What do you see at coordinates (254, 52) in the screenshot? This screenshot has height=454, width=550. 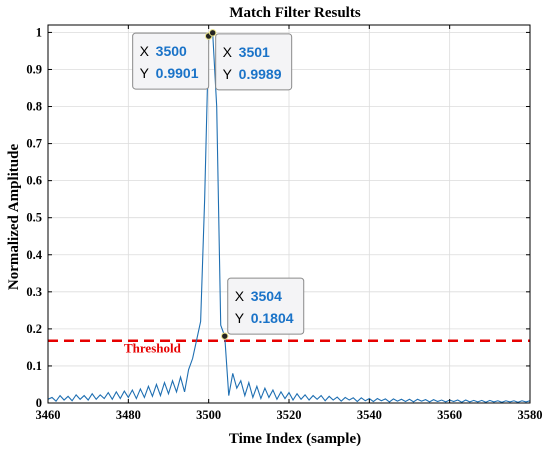 I see `datatip-x-value: 3501` at bounding box center [254, 52].